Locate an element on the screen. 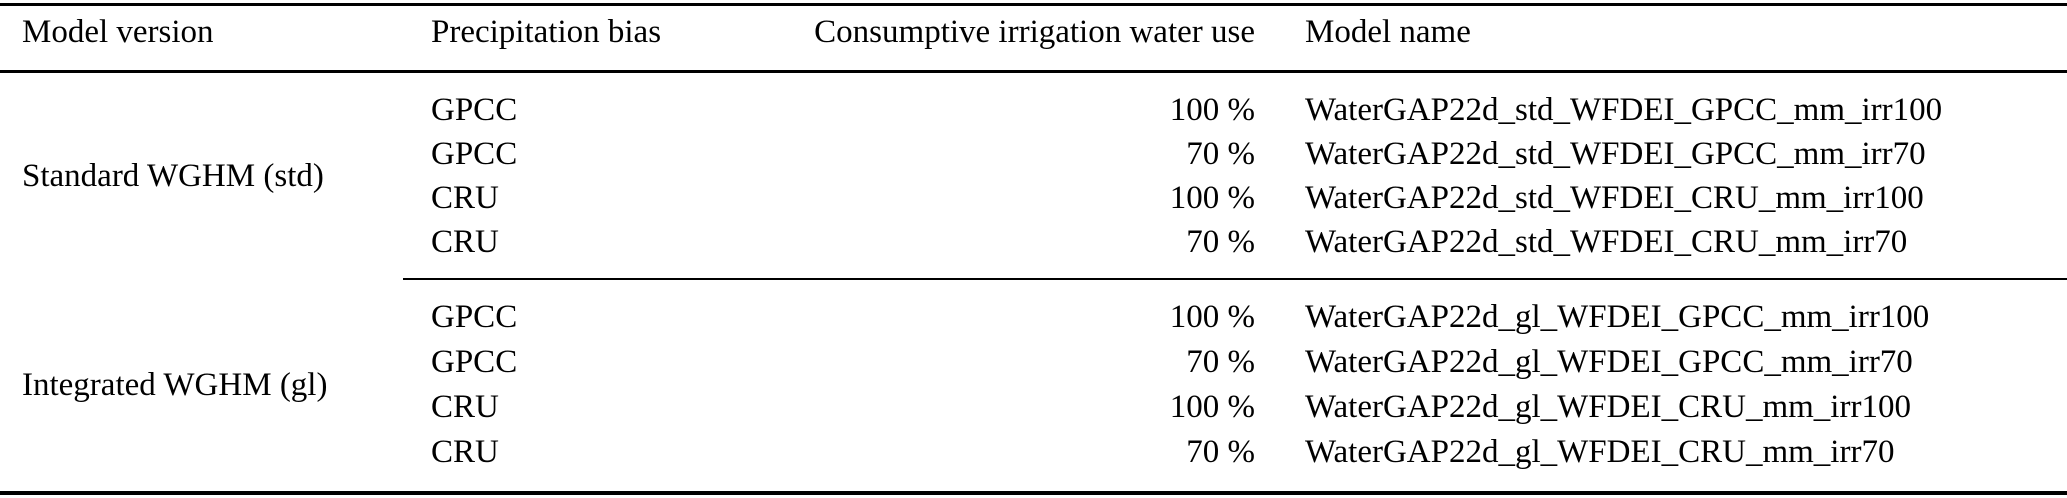 Image resolution: width=2067 pixels, height=498 pixels. column-header-consumptive-irrigation-water-use: Consumptive irrigation water use is located at coordinates (1034, 31).